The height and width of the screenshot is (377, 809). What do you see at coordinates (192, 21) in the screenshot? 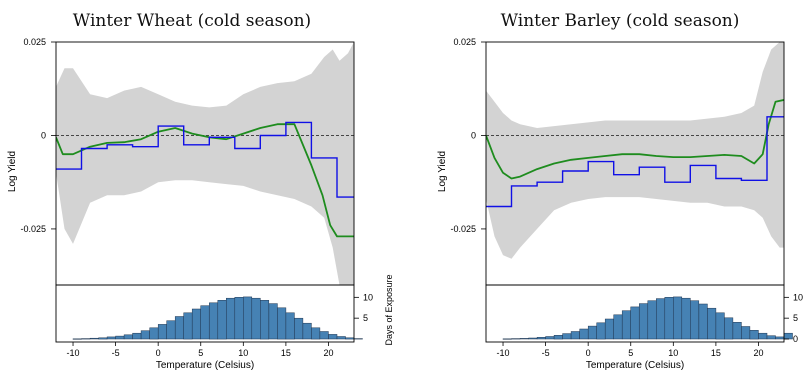
I see `chart-title: Winter Wheat (cold season)` at bounding box center [192, 21].